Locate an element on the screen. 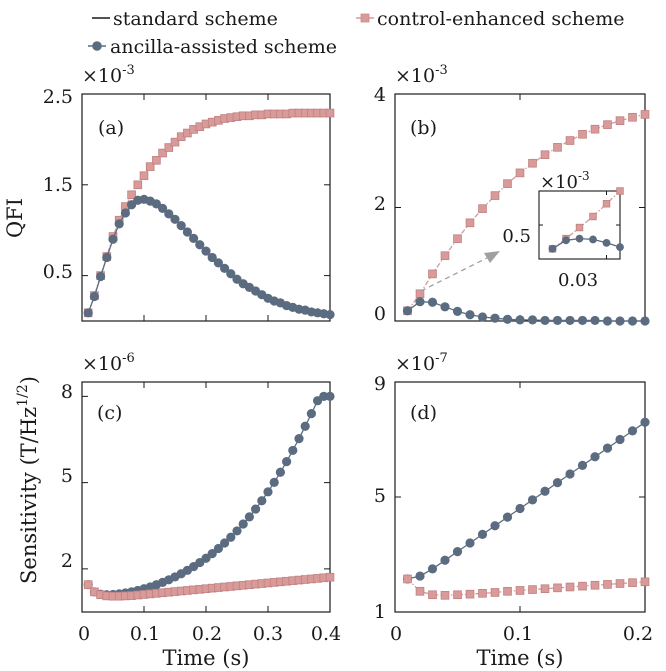 The height and width of the screenshot is (671, 666). panel-b-ytick-label: 4 is located at coordinates (380, 95).